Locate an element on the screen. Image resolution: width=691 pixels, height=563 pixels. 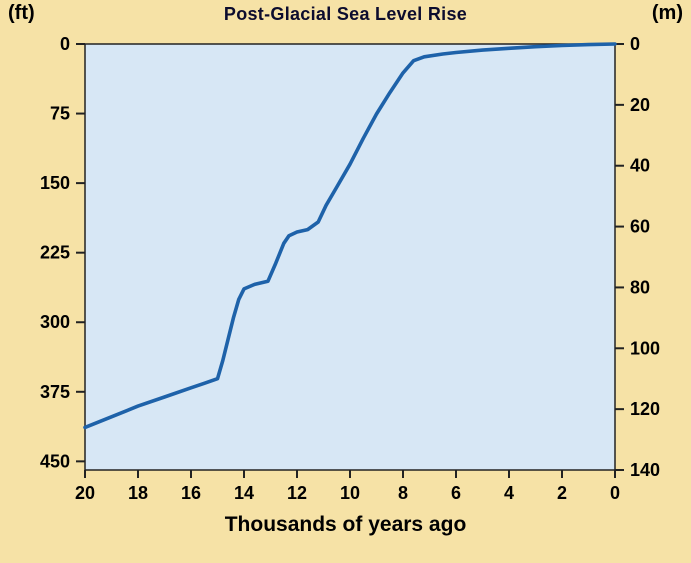
x-axis-tick-label: 16 is located at coordinates (191, 493).